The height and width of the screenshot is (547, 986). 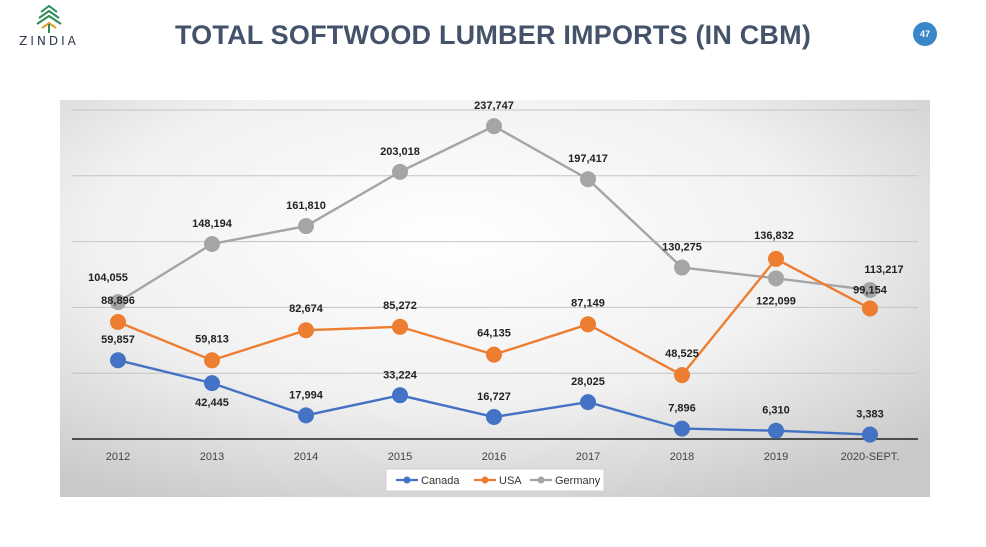 I want to click on x-tick-label: 2013, so click(x=212, y=457).